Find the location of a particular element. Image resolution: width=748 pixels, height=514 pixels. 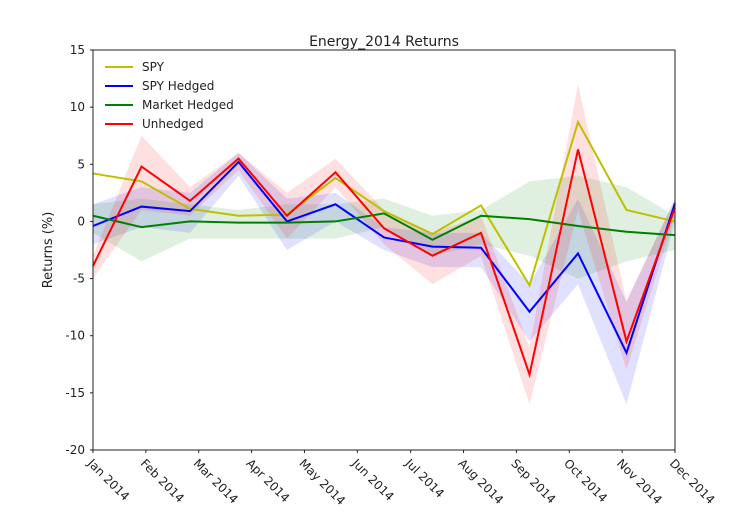

legend-label: SPY Hedged is located at coordinates (178, 86).